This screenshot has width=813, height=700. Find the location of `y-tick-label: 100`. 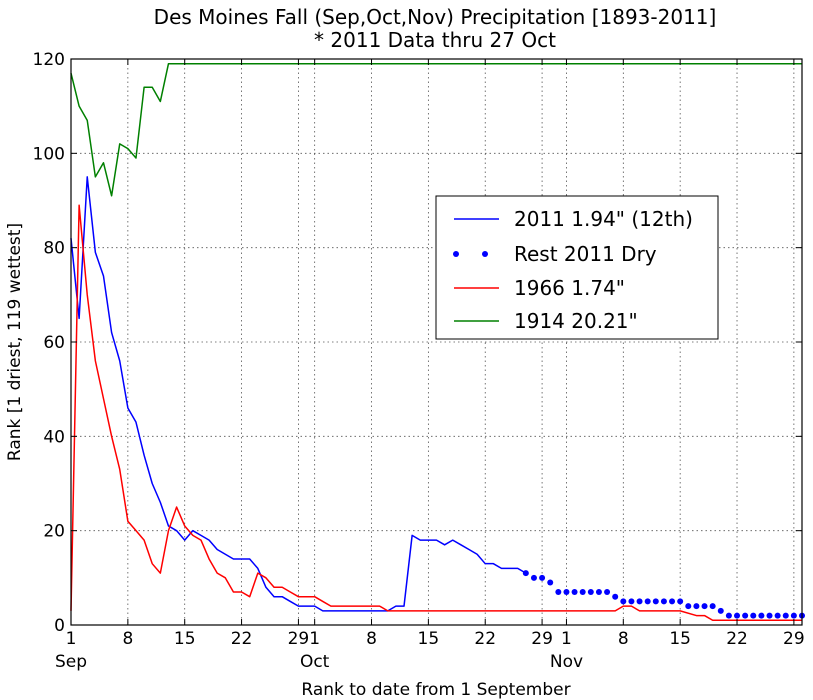

y-tick-label: 100 is located at coordinates (49, 154).